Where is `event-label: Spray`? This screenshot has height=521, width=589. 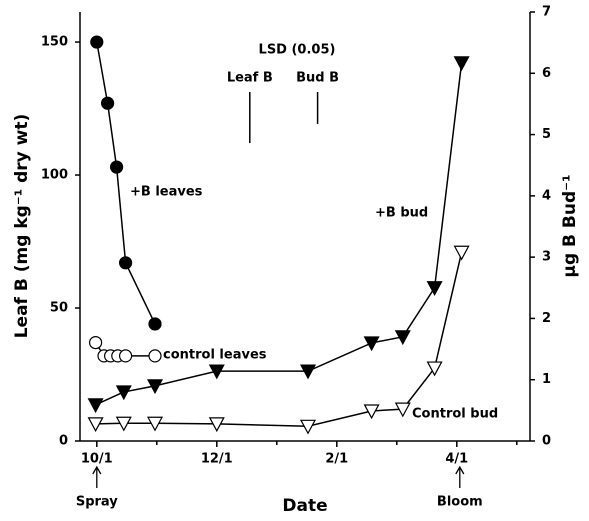 event-label: Spray is located at coordinates (97, 502).